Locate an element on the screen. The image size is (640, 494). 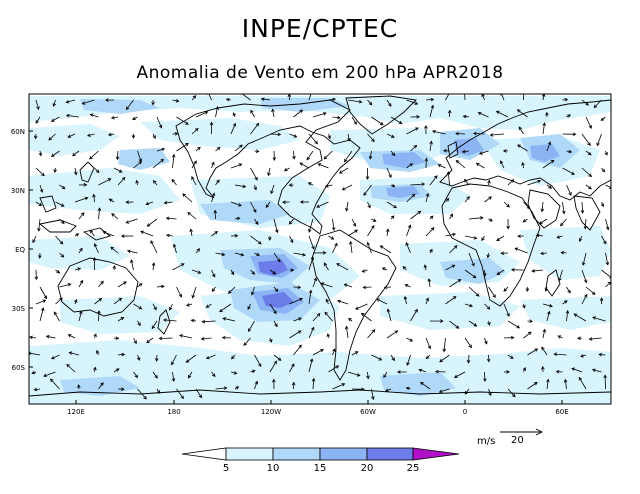
lat-label-30s: 30S is located at coordinates (19, 309).